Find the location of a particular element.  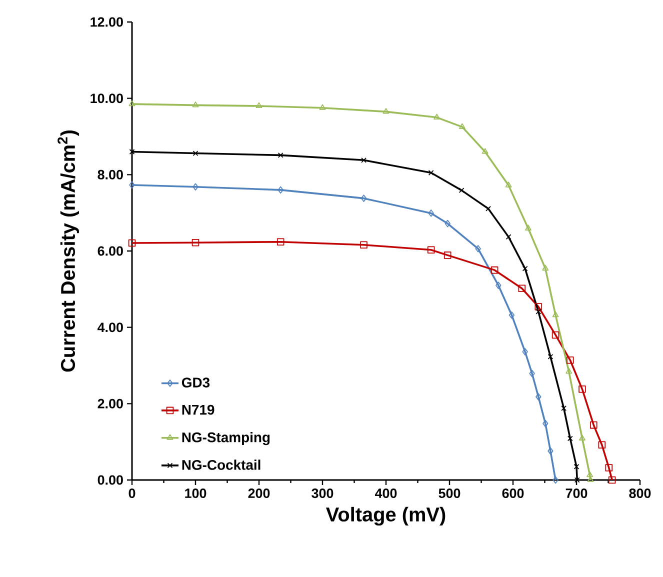

y-tick-label: 2.00 is located at coordinates (110, 403).